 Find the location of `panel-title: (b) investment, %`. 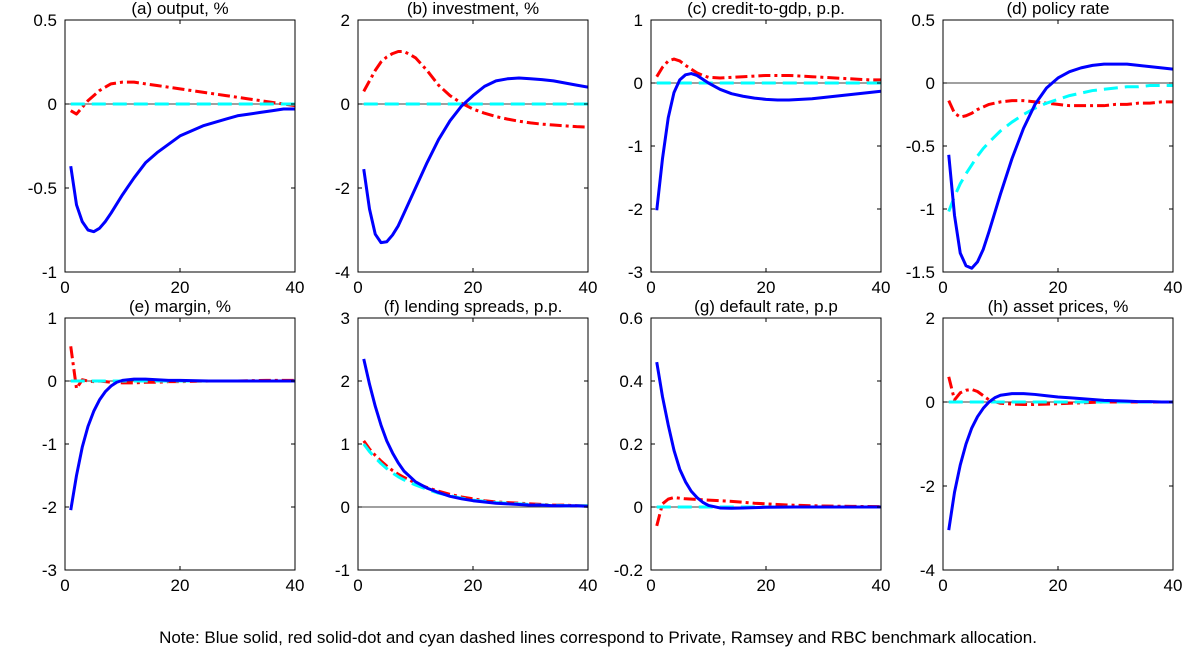

panel-title: (b) investment, % is located at coordinates (473, 9).